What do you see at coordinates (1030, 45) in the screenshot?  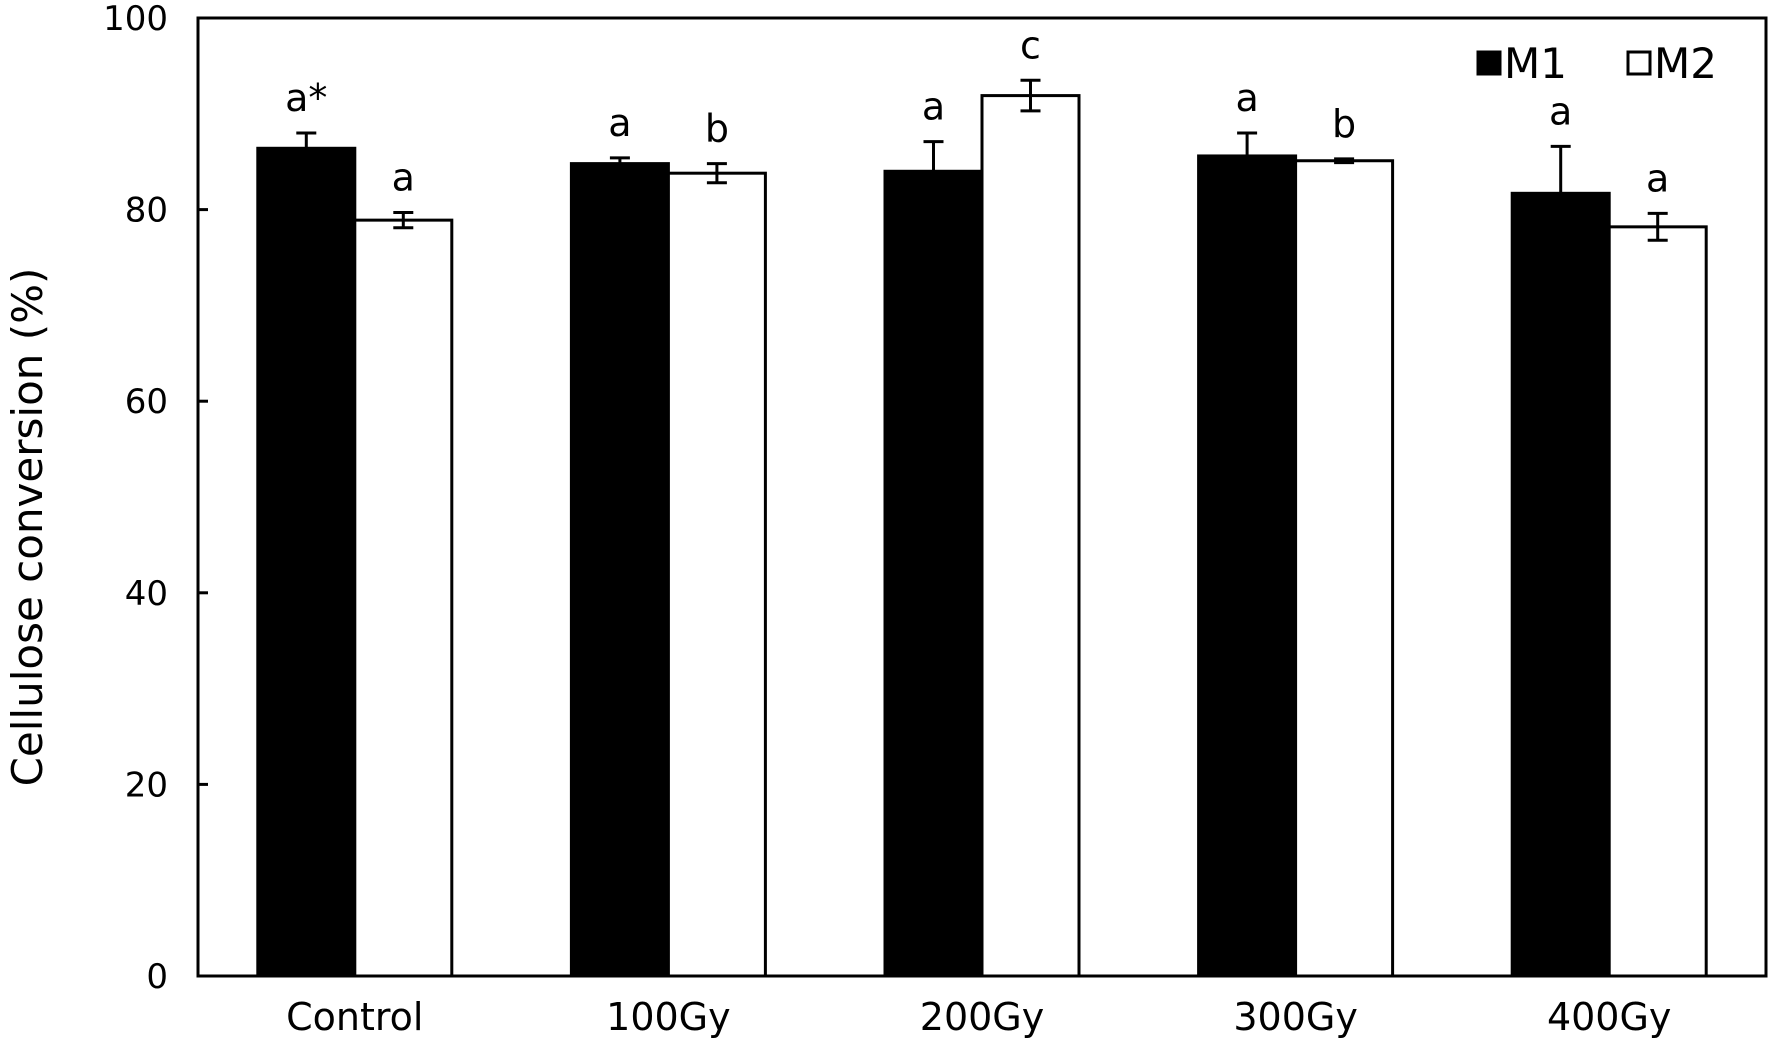 I see `significance-label: c` at bounding box center [1030, 45].